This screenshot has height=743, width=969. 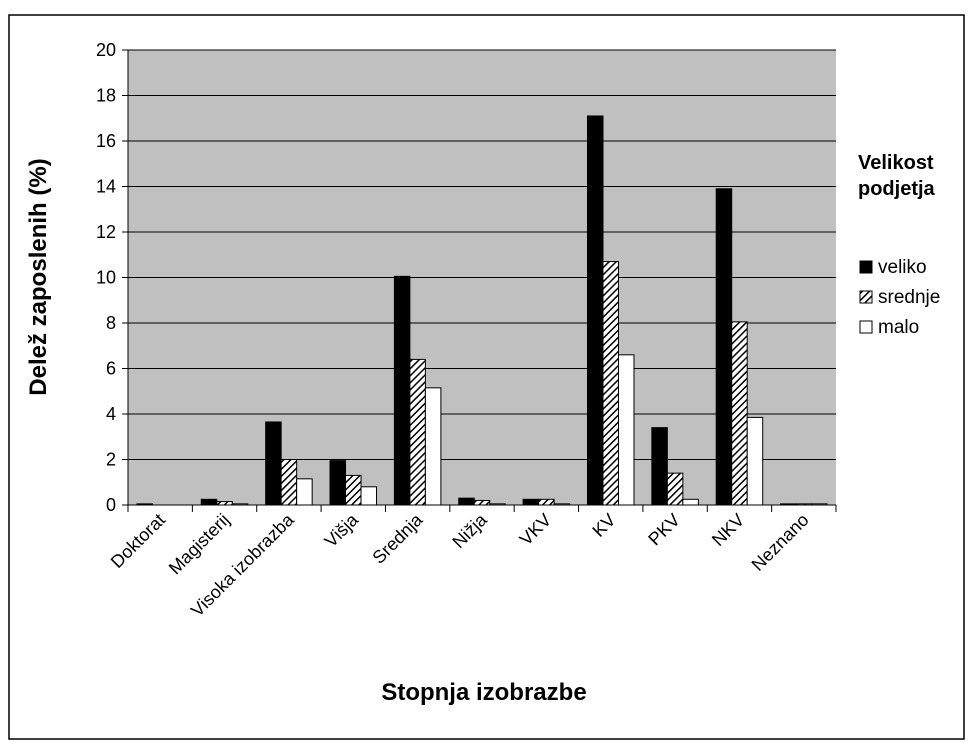 What do you see at coordinates (106, 96) in the screenshot?
I see `y-tick-label: 18` at bounding box center [106, 96].